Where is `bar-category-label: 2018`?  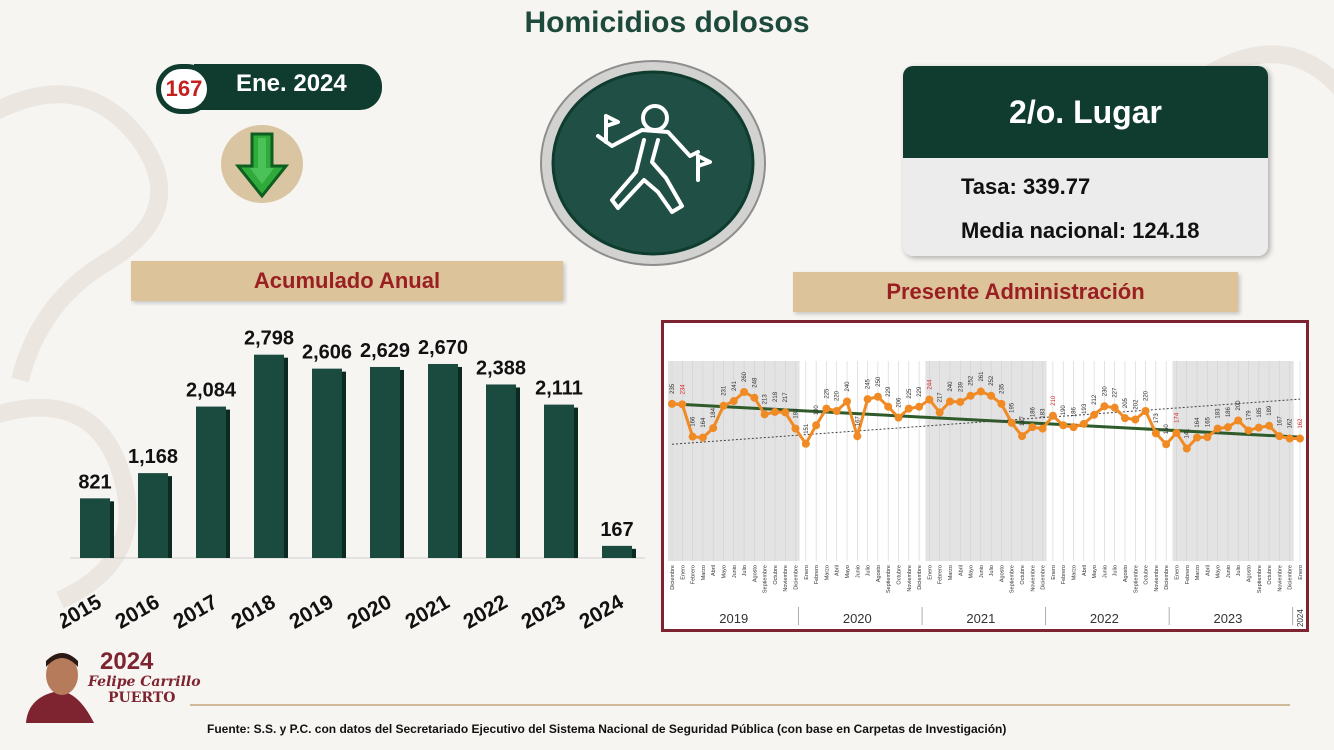 bar-category-label: 2018 is located at coordinates (254, 610).